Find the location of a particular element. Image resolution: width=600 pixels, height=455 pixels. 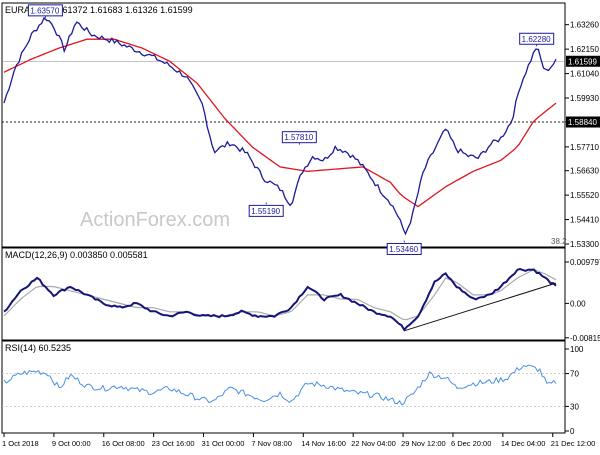

macd-line is located at coordinates (280, 299).